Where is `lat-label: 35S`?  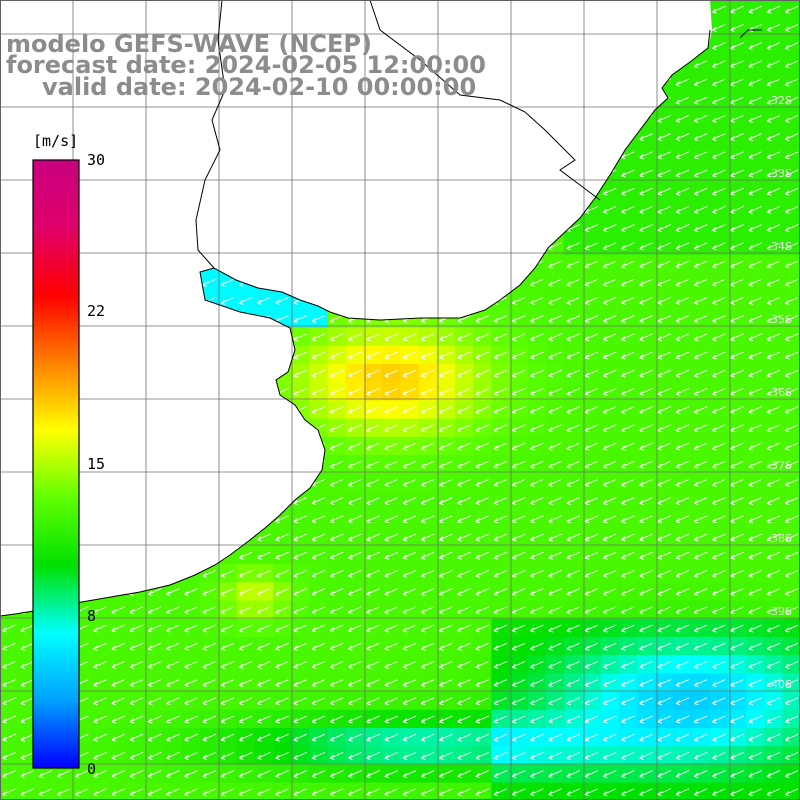 lat-label: 35S is located at coordinates (781, 319).